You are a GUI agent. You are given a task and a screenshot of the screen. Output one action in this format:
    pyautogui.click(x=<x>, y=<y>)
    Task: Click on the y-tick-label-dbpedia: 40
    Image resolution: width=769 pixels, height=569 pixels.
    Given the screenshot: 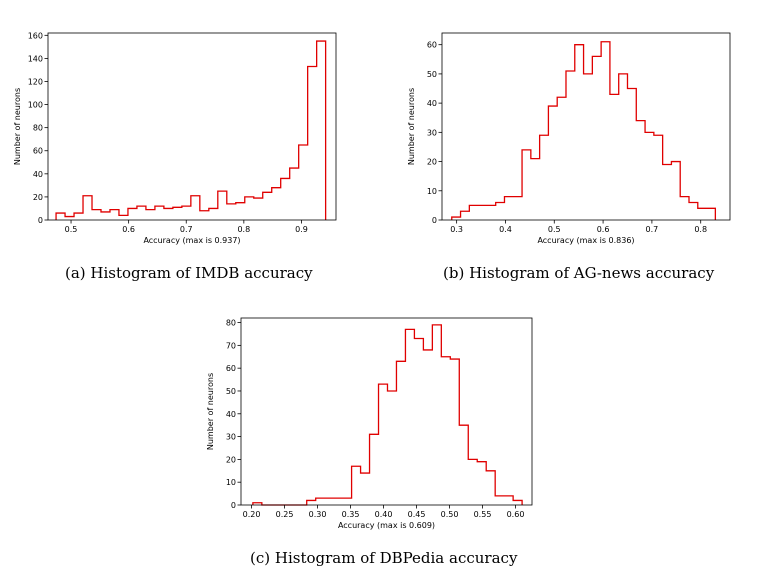 What is the action you would take?
    pyautogui.click(x=231, y=414)
    